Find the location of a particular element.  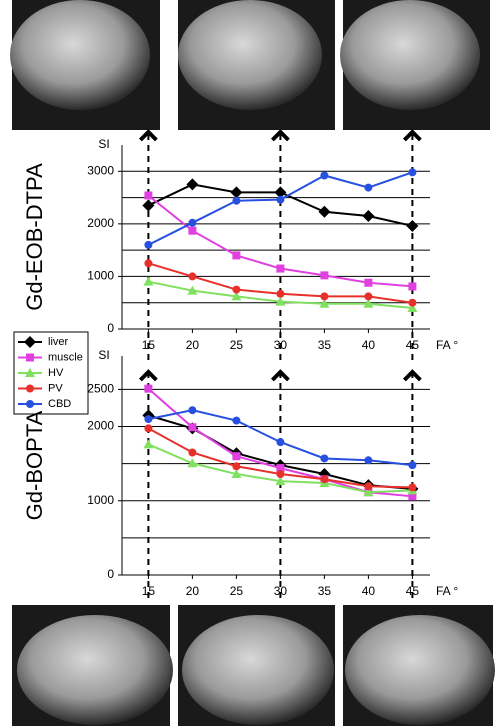

x-tick-label: 15 is located at coordinates (149, 591).